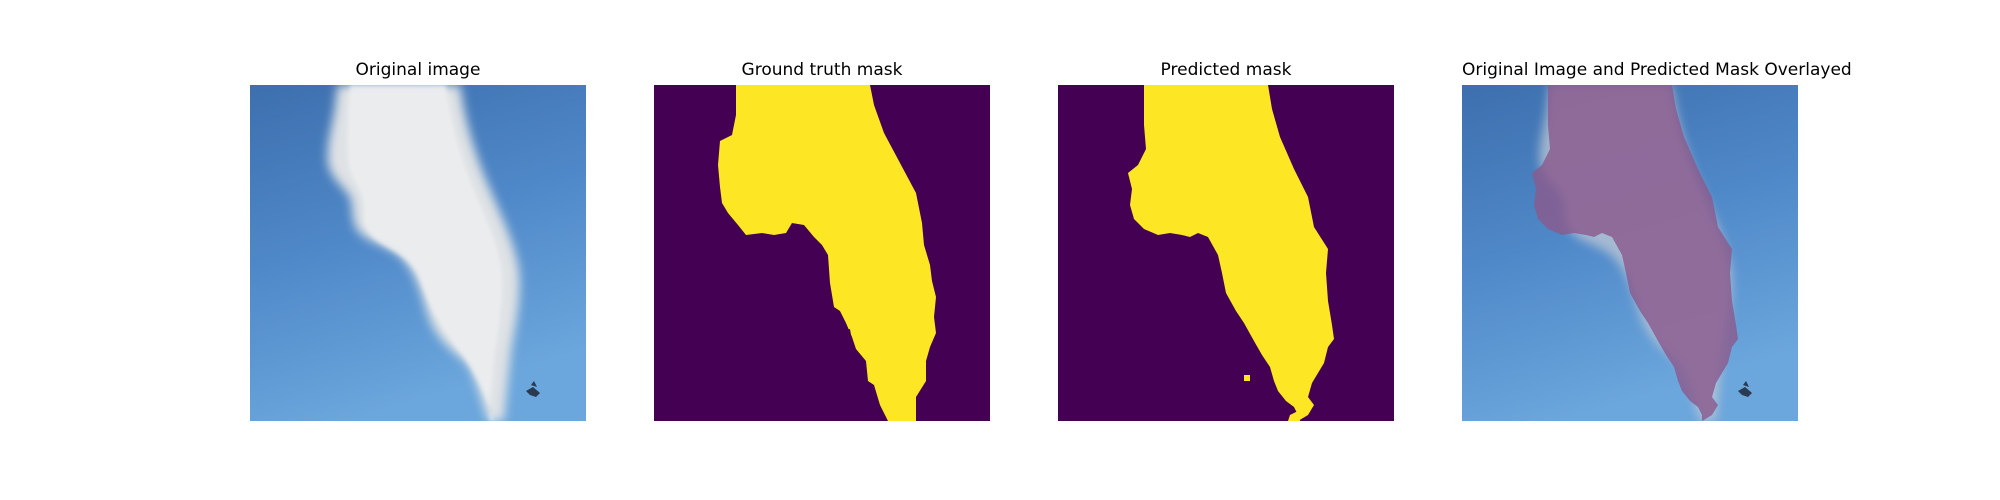 The height and width of the screenshot is (500, 2000). Describe the element at coordinates (1226, 253) in the screenshot. I see `predicted-mask-image` at that location.